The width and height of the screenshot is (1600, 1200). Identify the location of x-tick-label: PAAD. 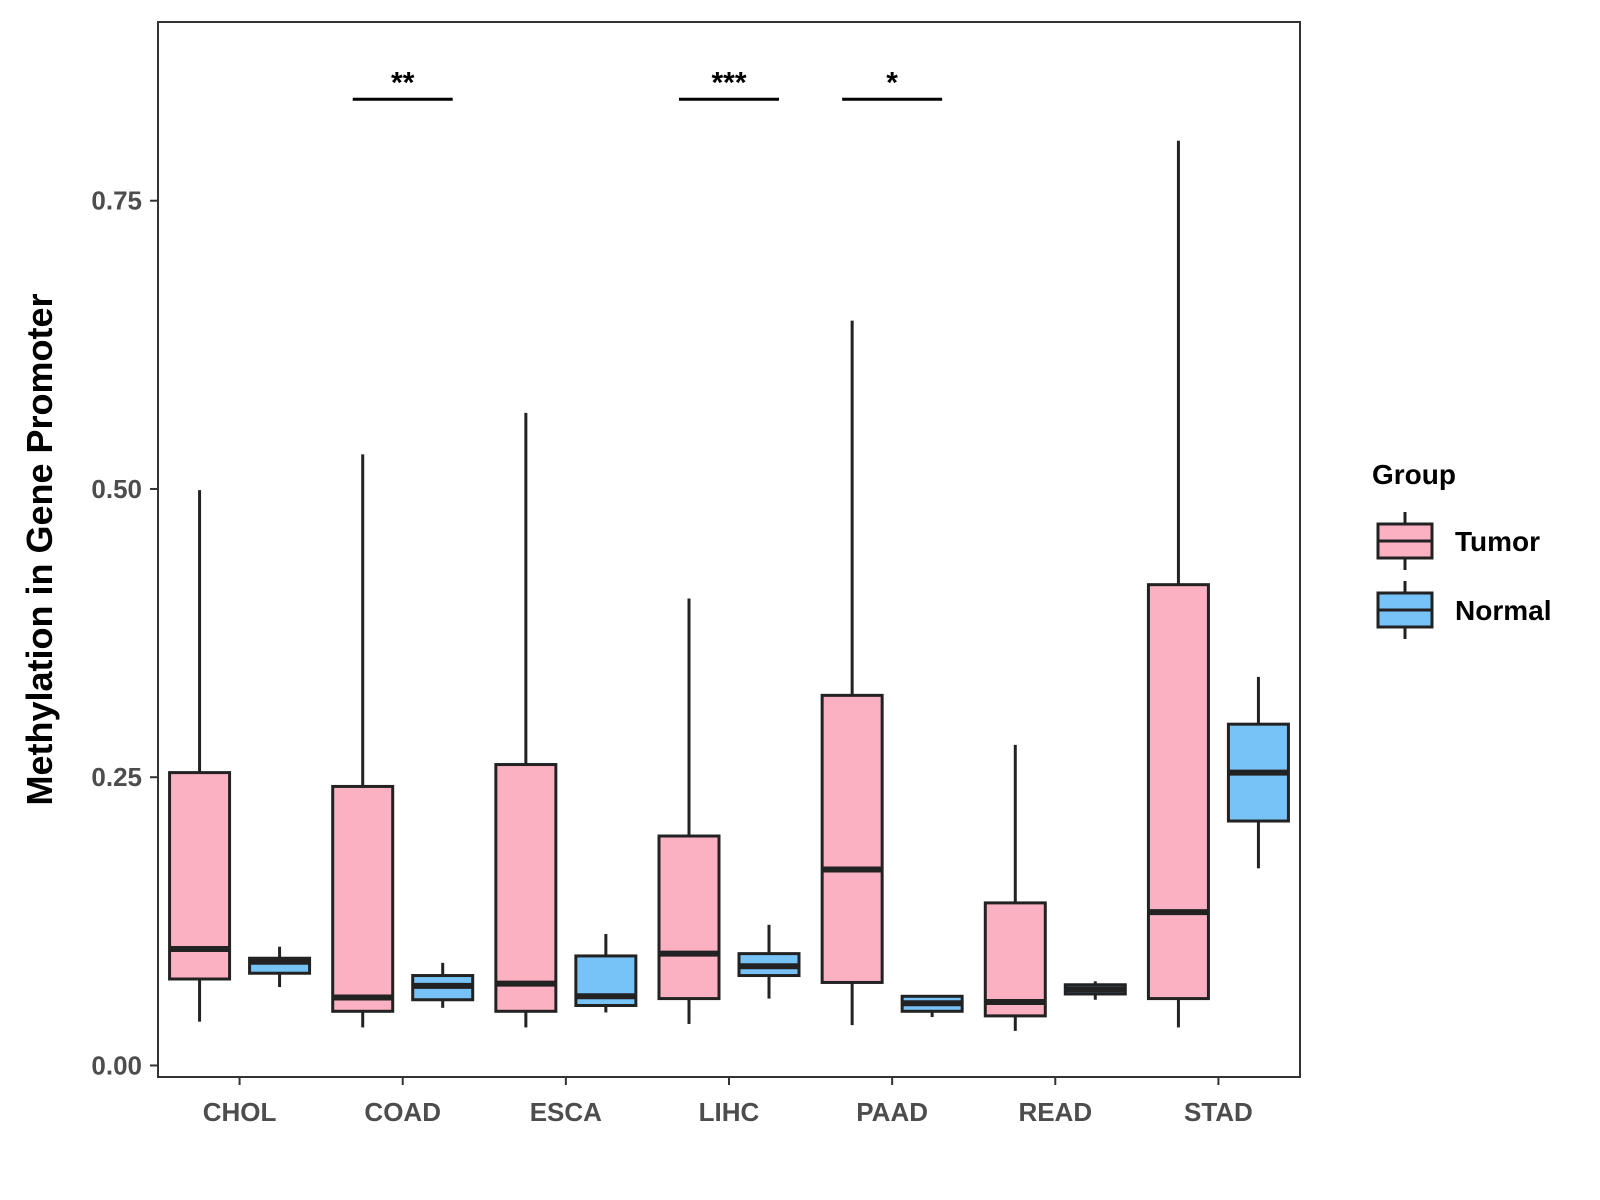
(892, 1112).